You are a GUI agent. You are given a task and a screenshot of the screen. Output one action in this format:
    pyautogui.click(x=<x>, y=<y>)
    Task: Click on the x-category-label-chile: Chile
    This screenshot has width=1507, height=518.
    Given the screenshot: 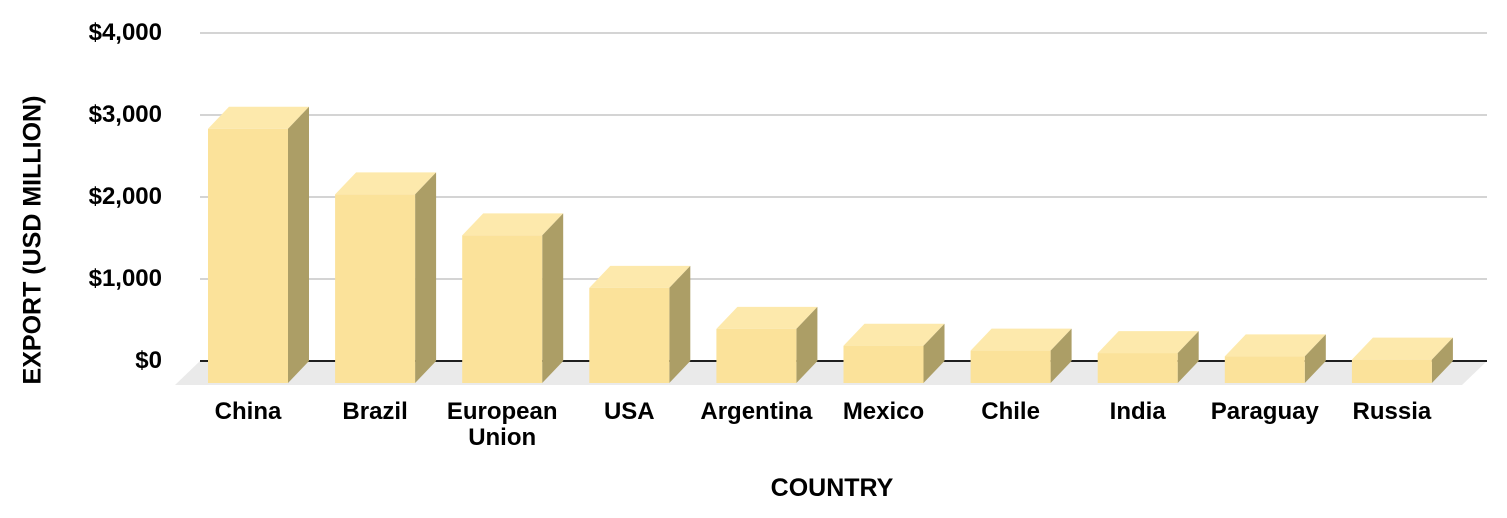 What is the action you would take?
    pyautogui.click(x=1010, y=411)
    